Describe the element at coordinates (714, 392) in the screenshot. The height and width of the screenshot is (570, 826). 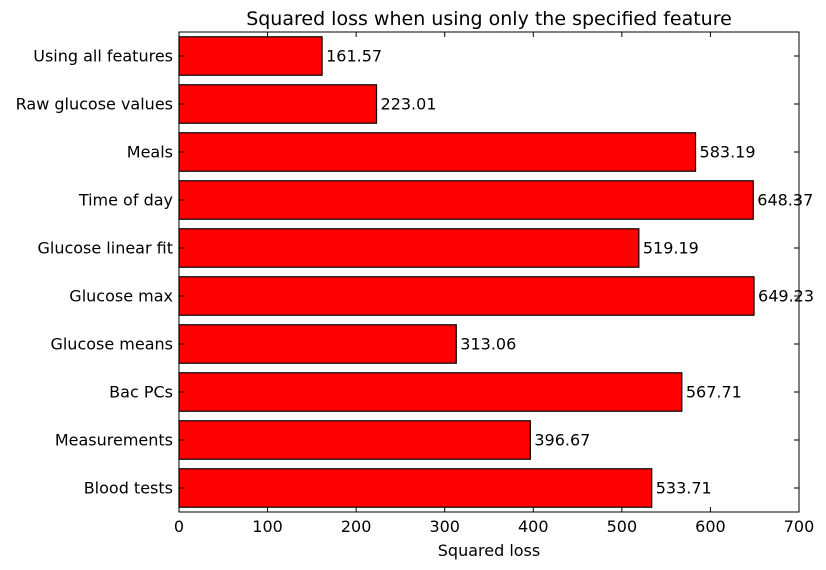
I see `data-label: 567.71` at that location.